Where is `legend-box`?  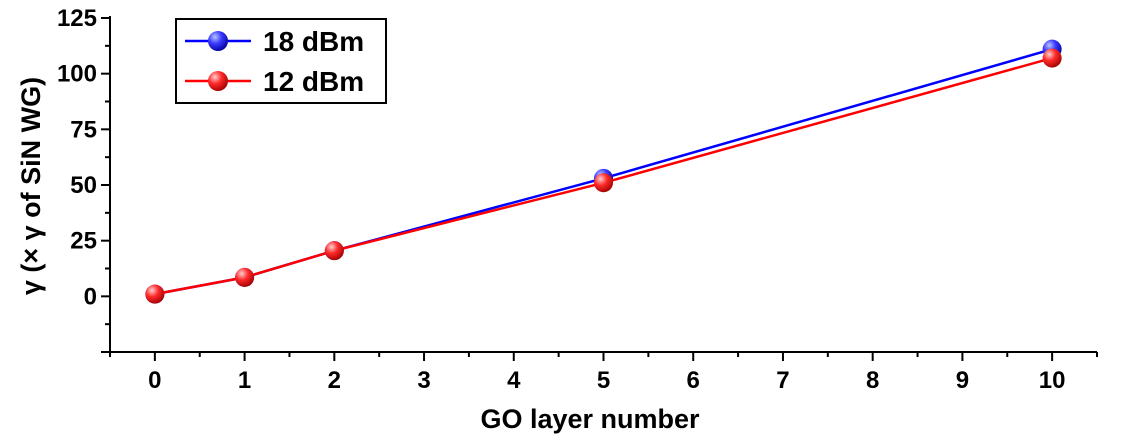 legend-box is located at coordinates (281, 61).